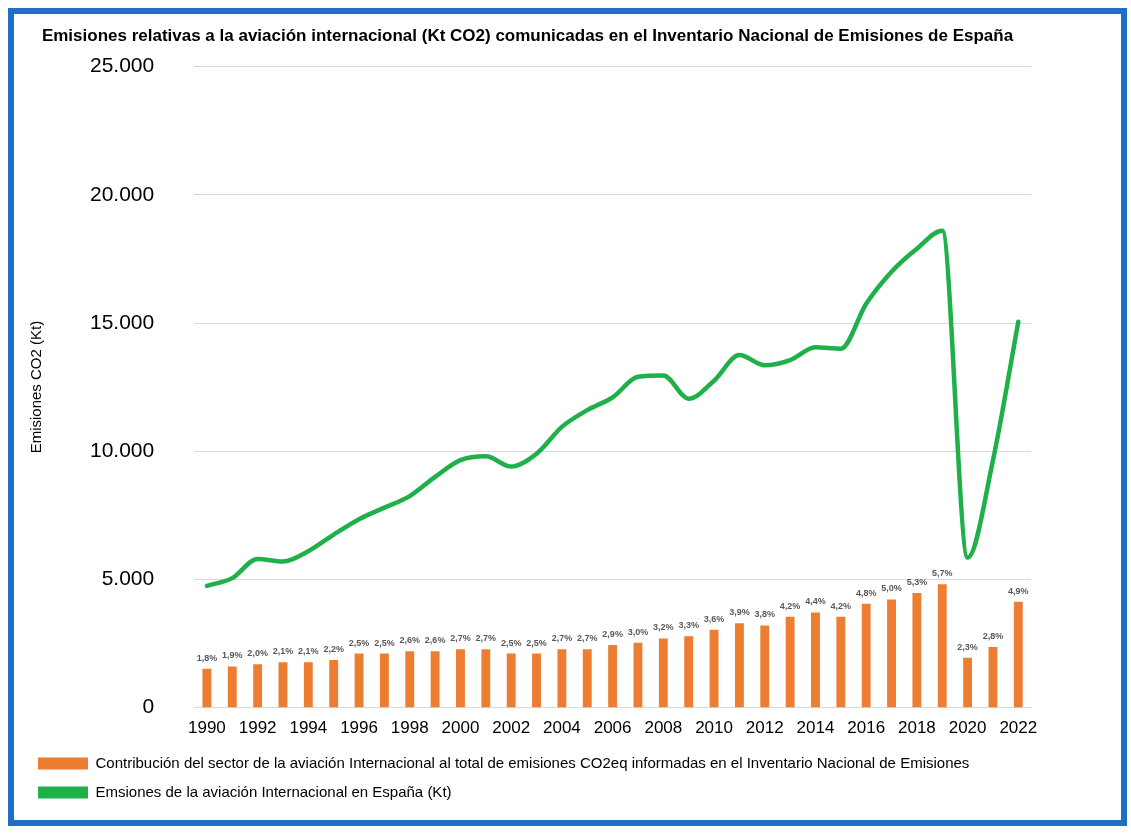 This screenshot has width=1131, height=834. What do you see at coordinates (1018, 590) in the screenshot?
I see `data-label: 4,9%` at bounding box center [1018, 590].